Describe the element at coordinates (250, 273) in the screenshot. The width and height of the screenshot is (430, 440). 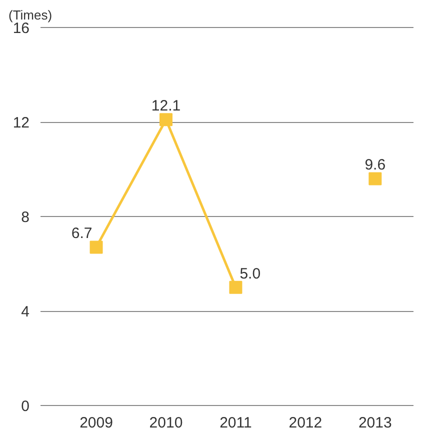
I see `data-label: 5.0` at that location.